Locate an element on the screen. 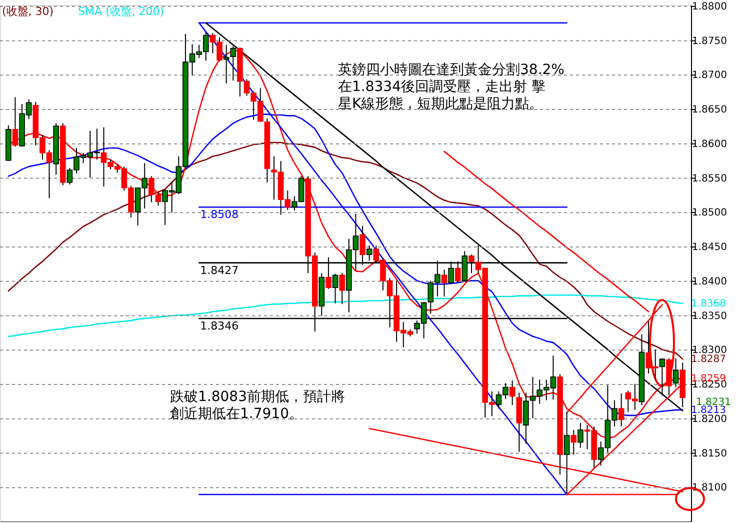 This screenshot has height=523, width=739. y-tick-label: 1.8150 is located at coordinates (709, 454).